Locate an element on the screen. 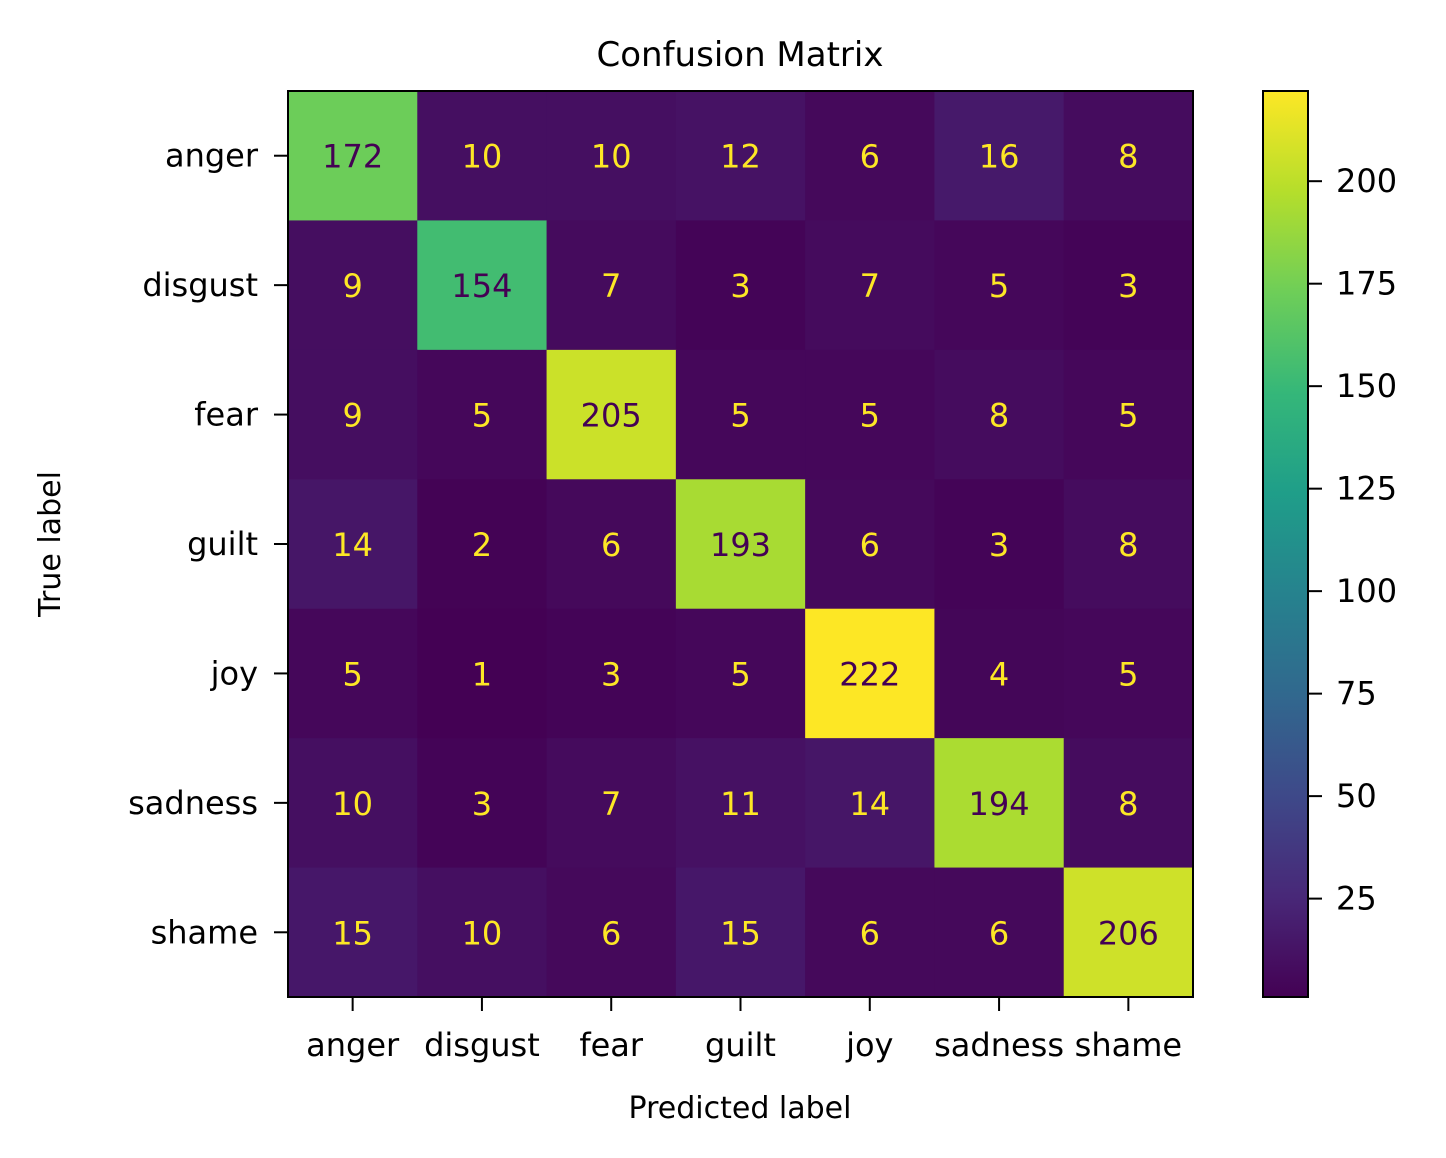  x-tick-label: sadness is located at coordinates (999, 1045).